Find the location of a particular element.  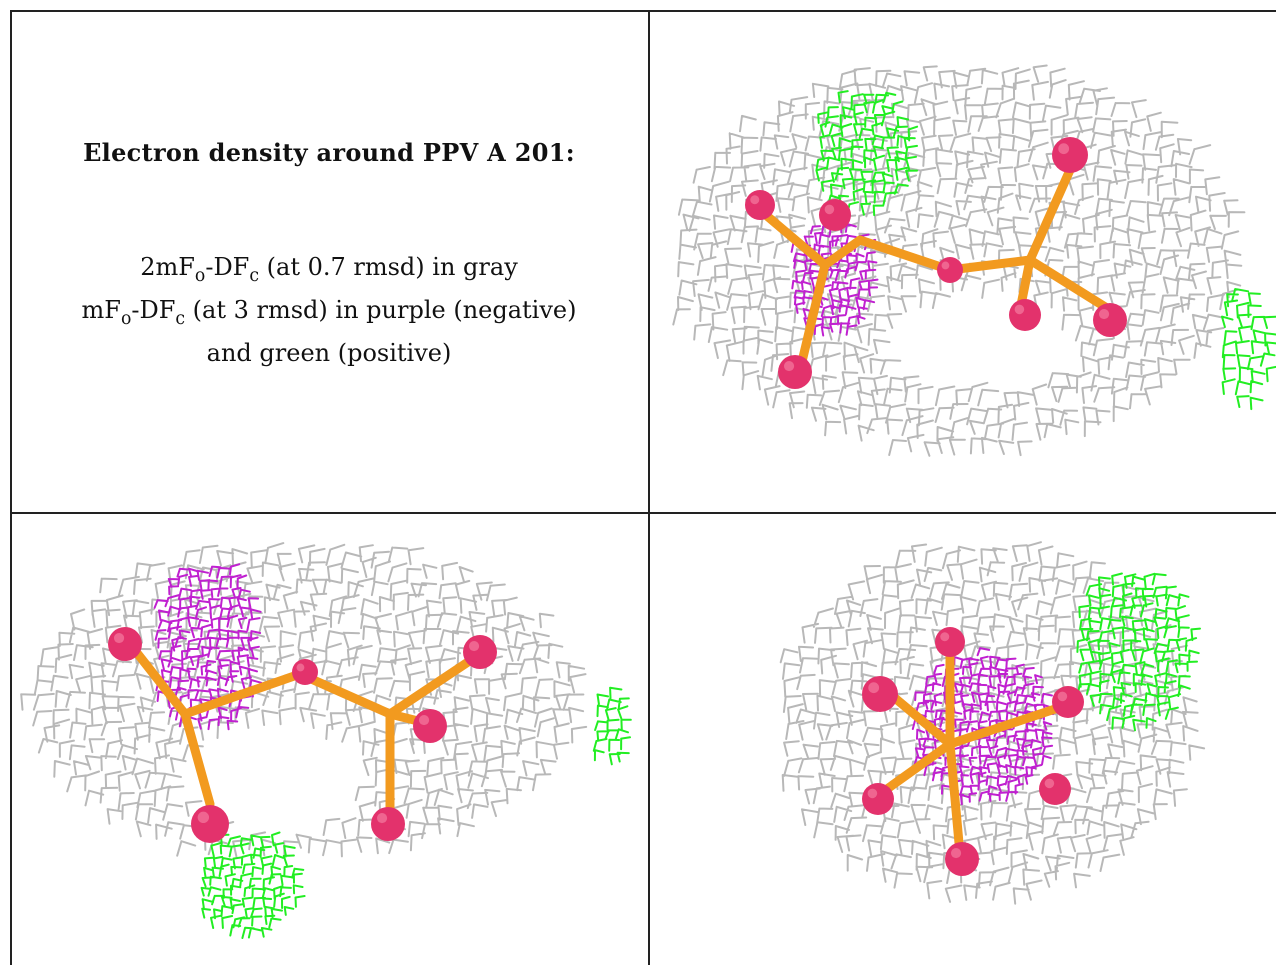

caption-line1-sub2: c is located at coordinates (254, 275).